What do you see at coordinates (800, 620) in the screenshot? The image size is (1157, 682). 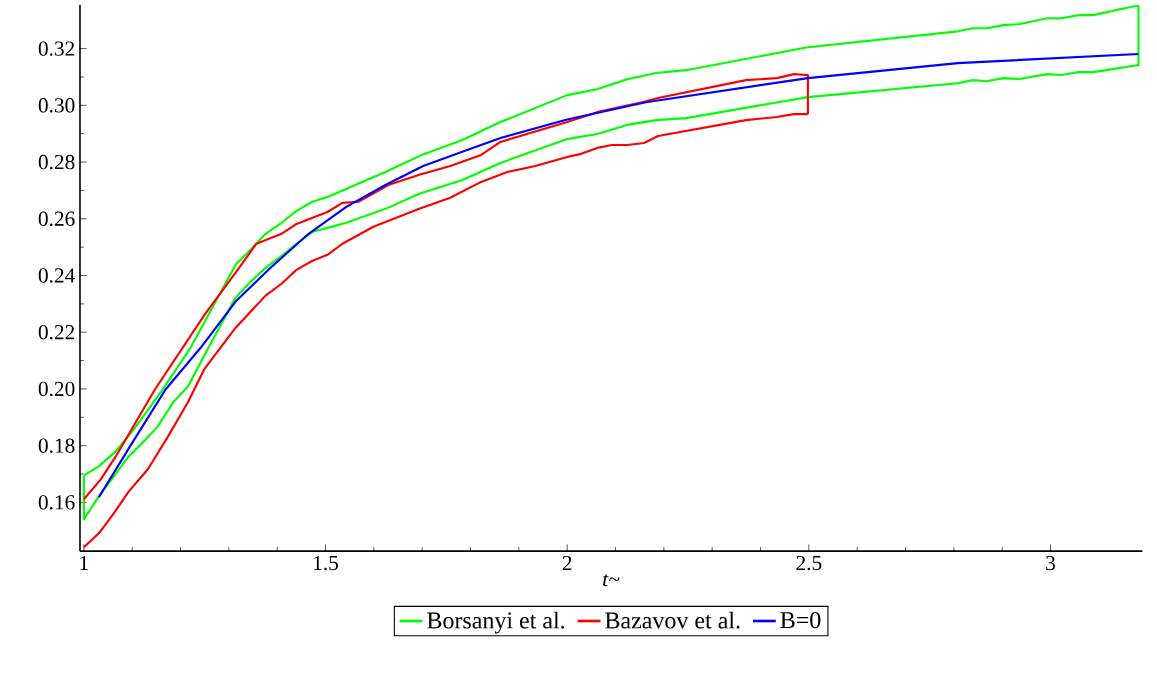 I see `legend-label: B=0` at bounding box center [800, 620].